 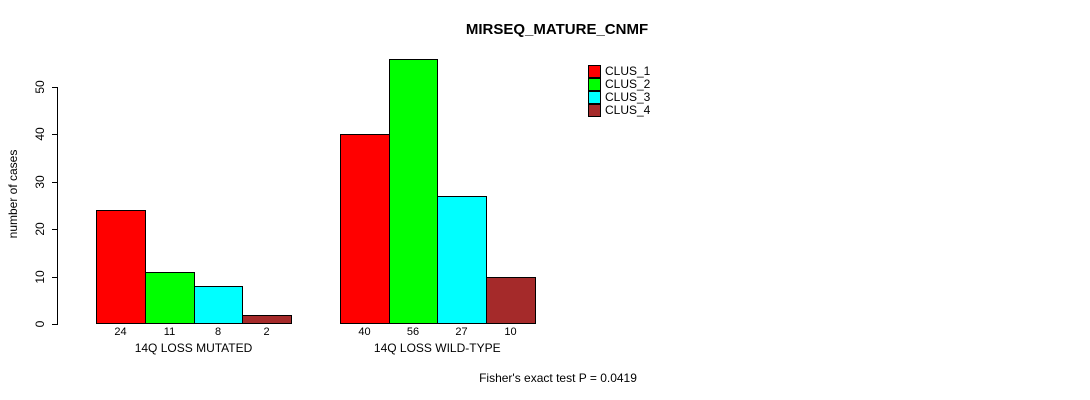 I want to click on bar-clus-4-14q-loss-mutated, so click(x=267, y=319).